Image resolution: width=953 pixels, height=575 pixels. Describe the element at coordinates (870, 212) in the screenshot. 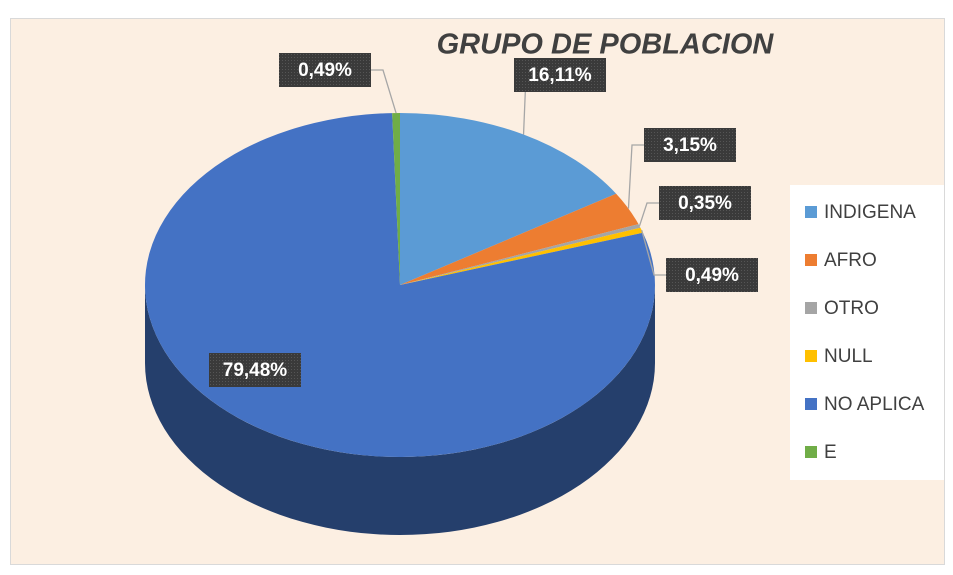

I see `legend-label: INDIGENA` at that location.